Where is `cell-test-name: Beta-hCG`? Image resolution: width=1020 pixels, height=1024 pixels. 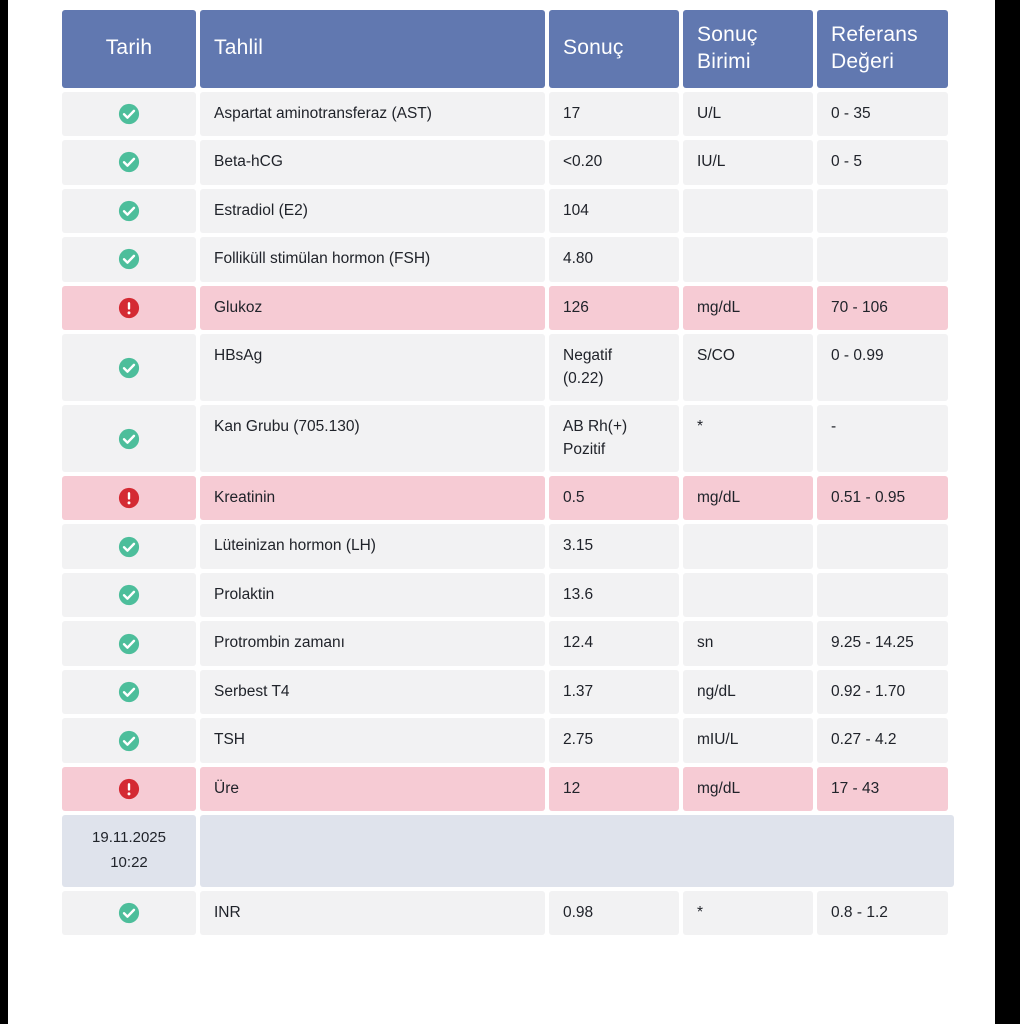 cell-test-name: Beta-hCG is located at coordinates (372, 162).